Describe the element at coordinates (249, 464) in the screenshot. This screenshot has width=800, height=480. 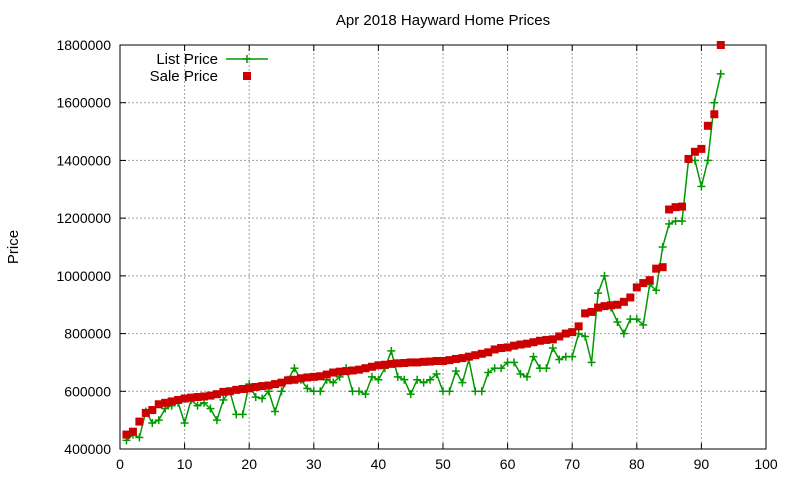
I see `x-tick-label: 20` at that location.